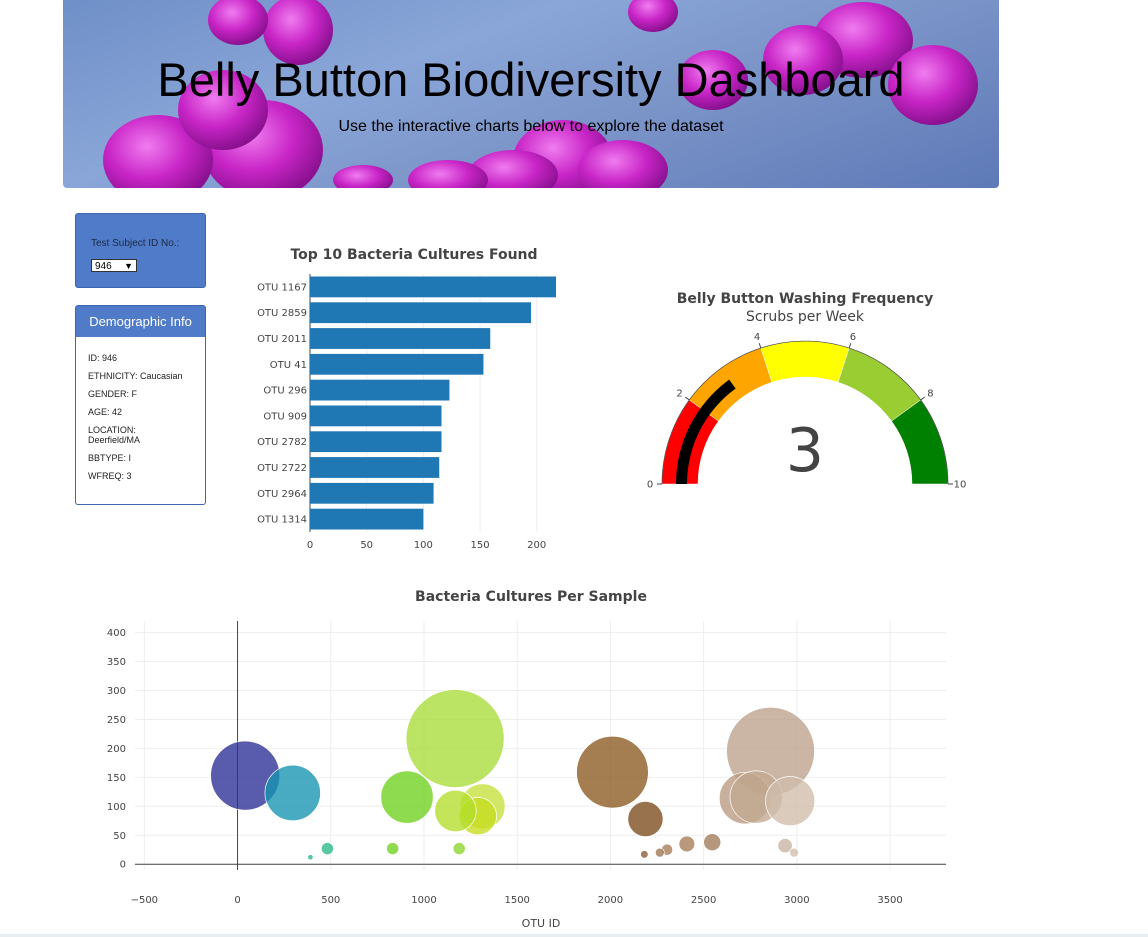 Image resolution: width=1148 pixels, height=937 pixels. What do you see at coordinates (285, 416) in the screenshot?
I see `bar-category-label: OTU 909` at bounding box center [285, 416].